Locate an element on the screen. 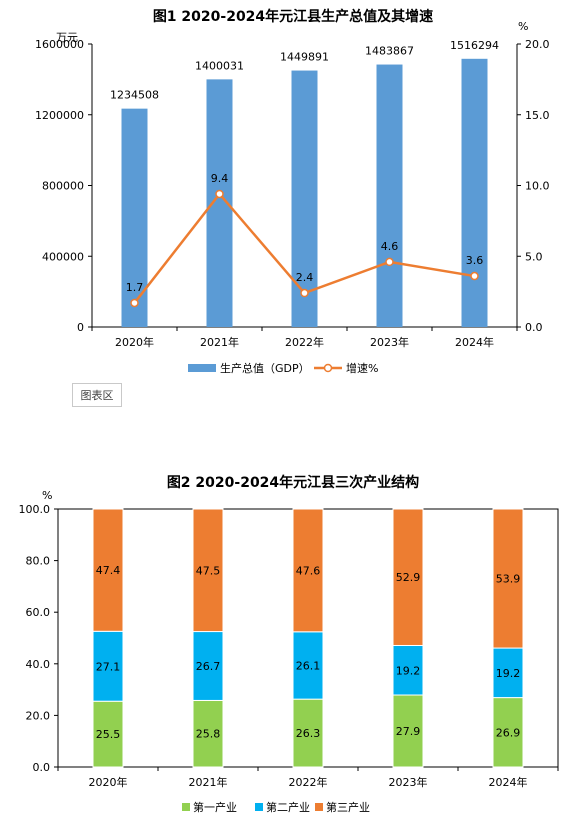  y-tick-label-right: 10.0 is located at coordinates (537, 186).